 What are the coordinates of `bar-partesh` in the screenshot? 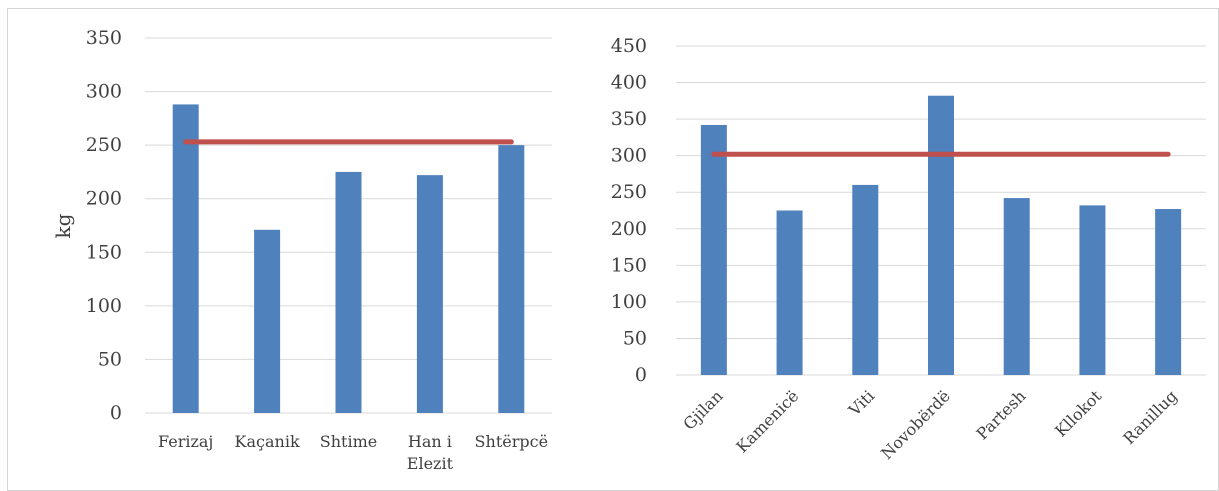 It's located at (1016, 286).